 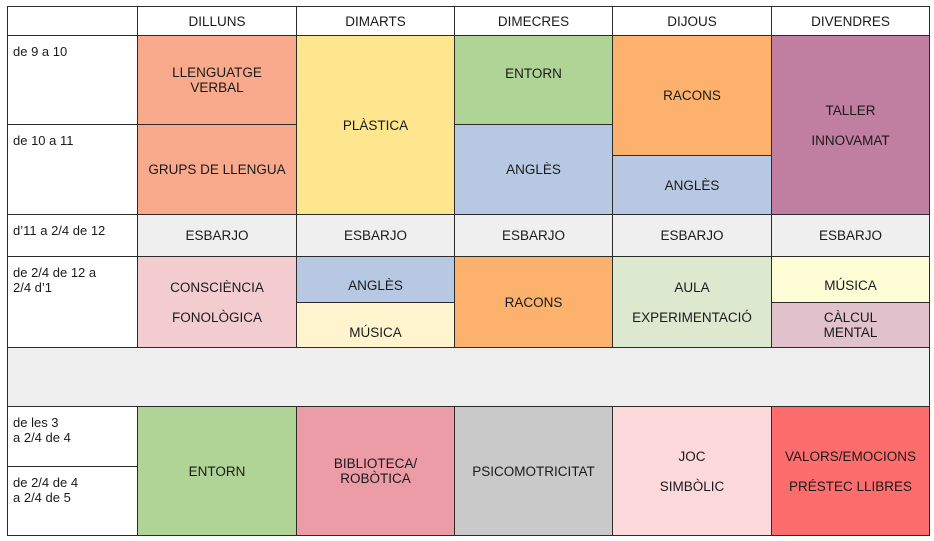 What do you see at coordinates (850, 486) in the screenshot?
I see `subject-label: PRÉSTEC LLIBRES` at bounding box center [850, 486].